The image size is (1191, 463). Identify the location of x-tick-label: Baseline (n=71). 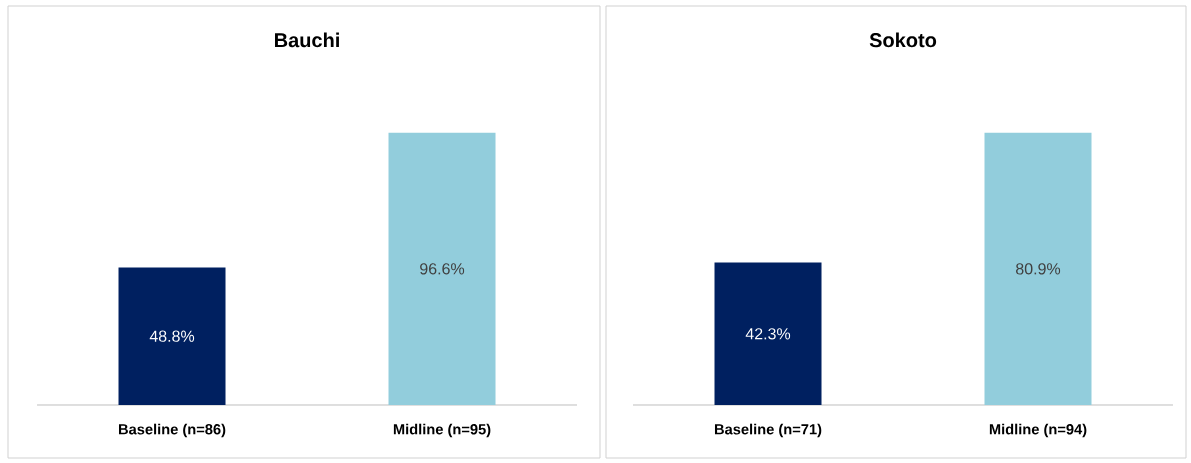
(768, 430).